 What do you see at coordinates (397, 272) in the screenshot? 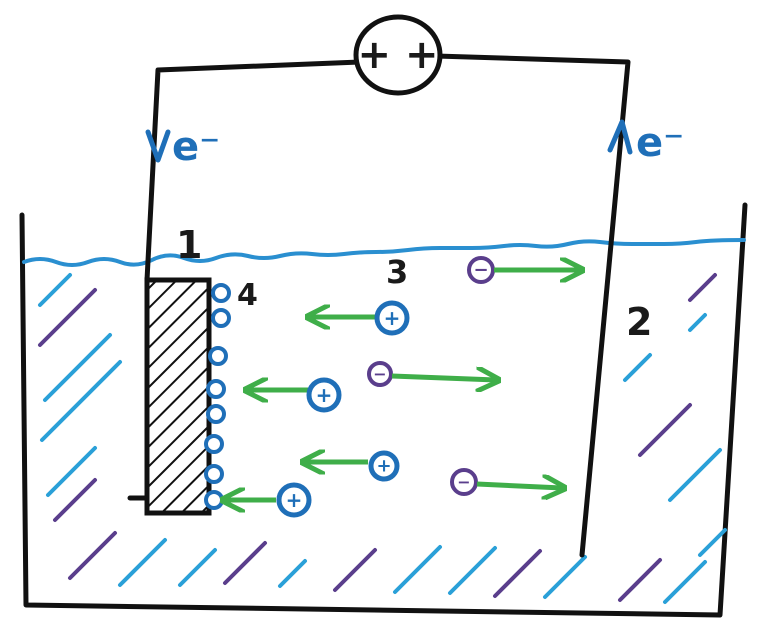
I see `electrolyte-label: 3` at bounding box center [397, 272].